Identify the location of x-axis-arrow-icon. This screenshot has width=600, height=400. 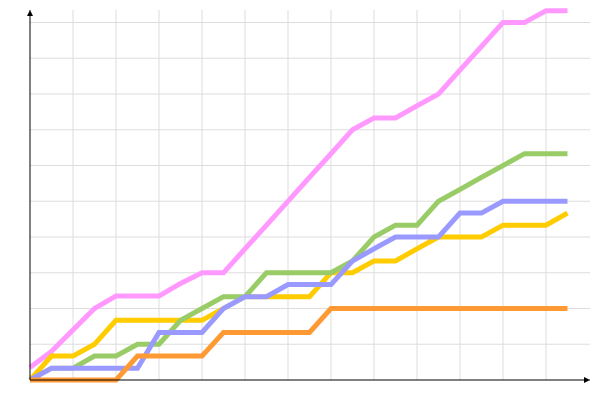
(587, 380).